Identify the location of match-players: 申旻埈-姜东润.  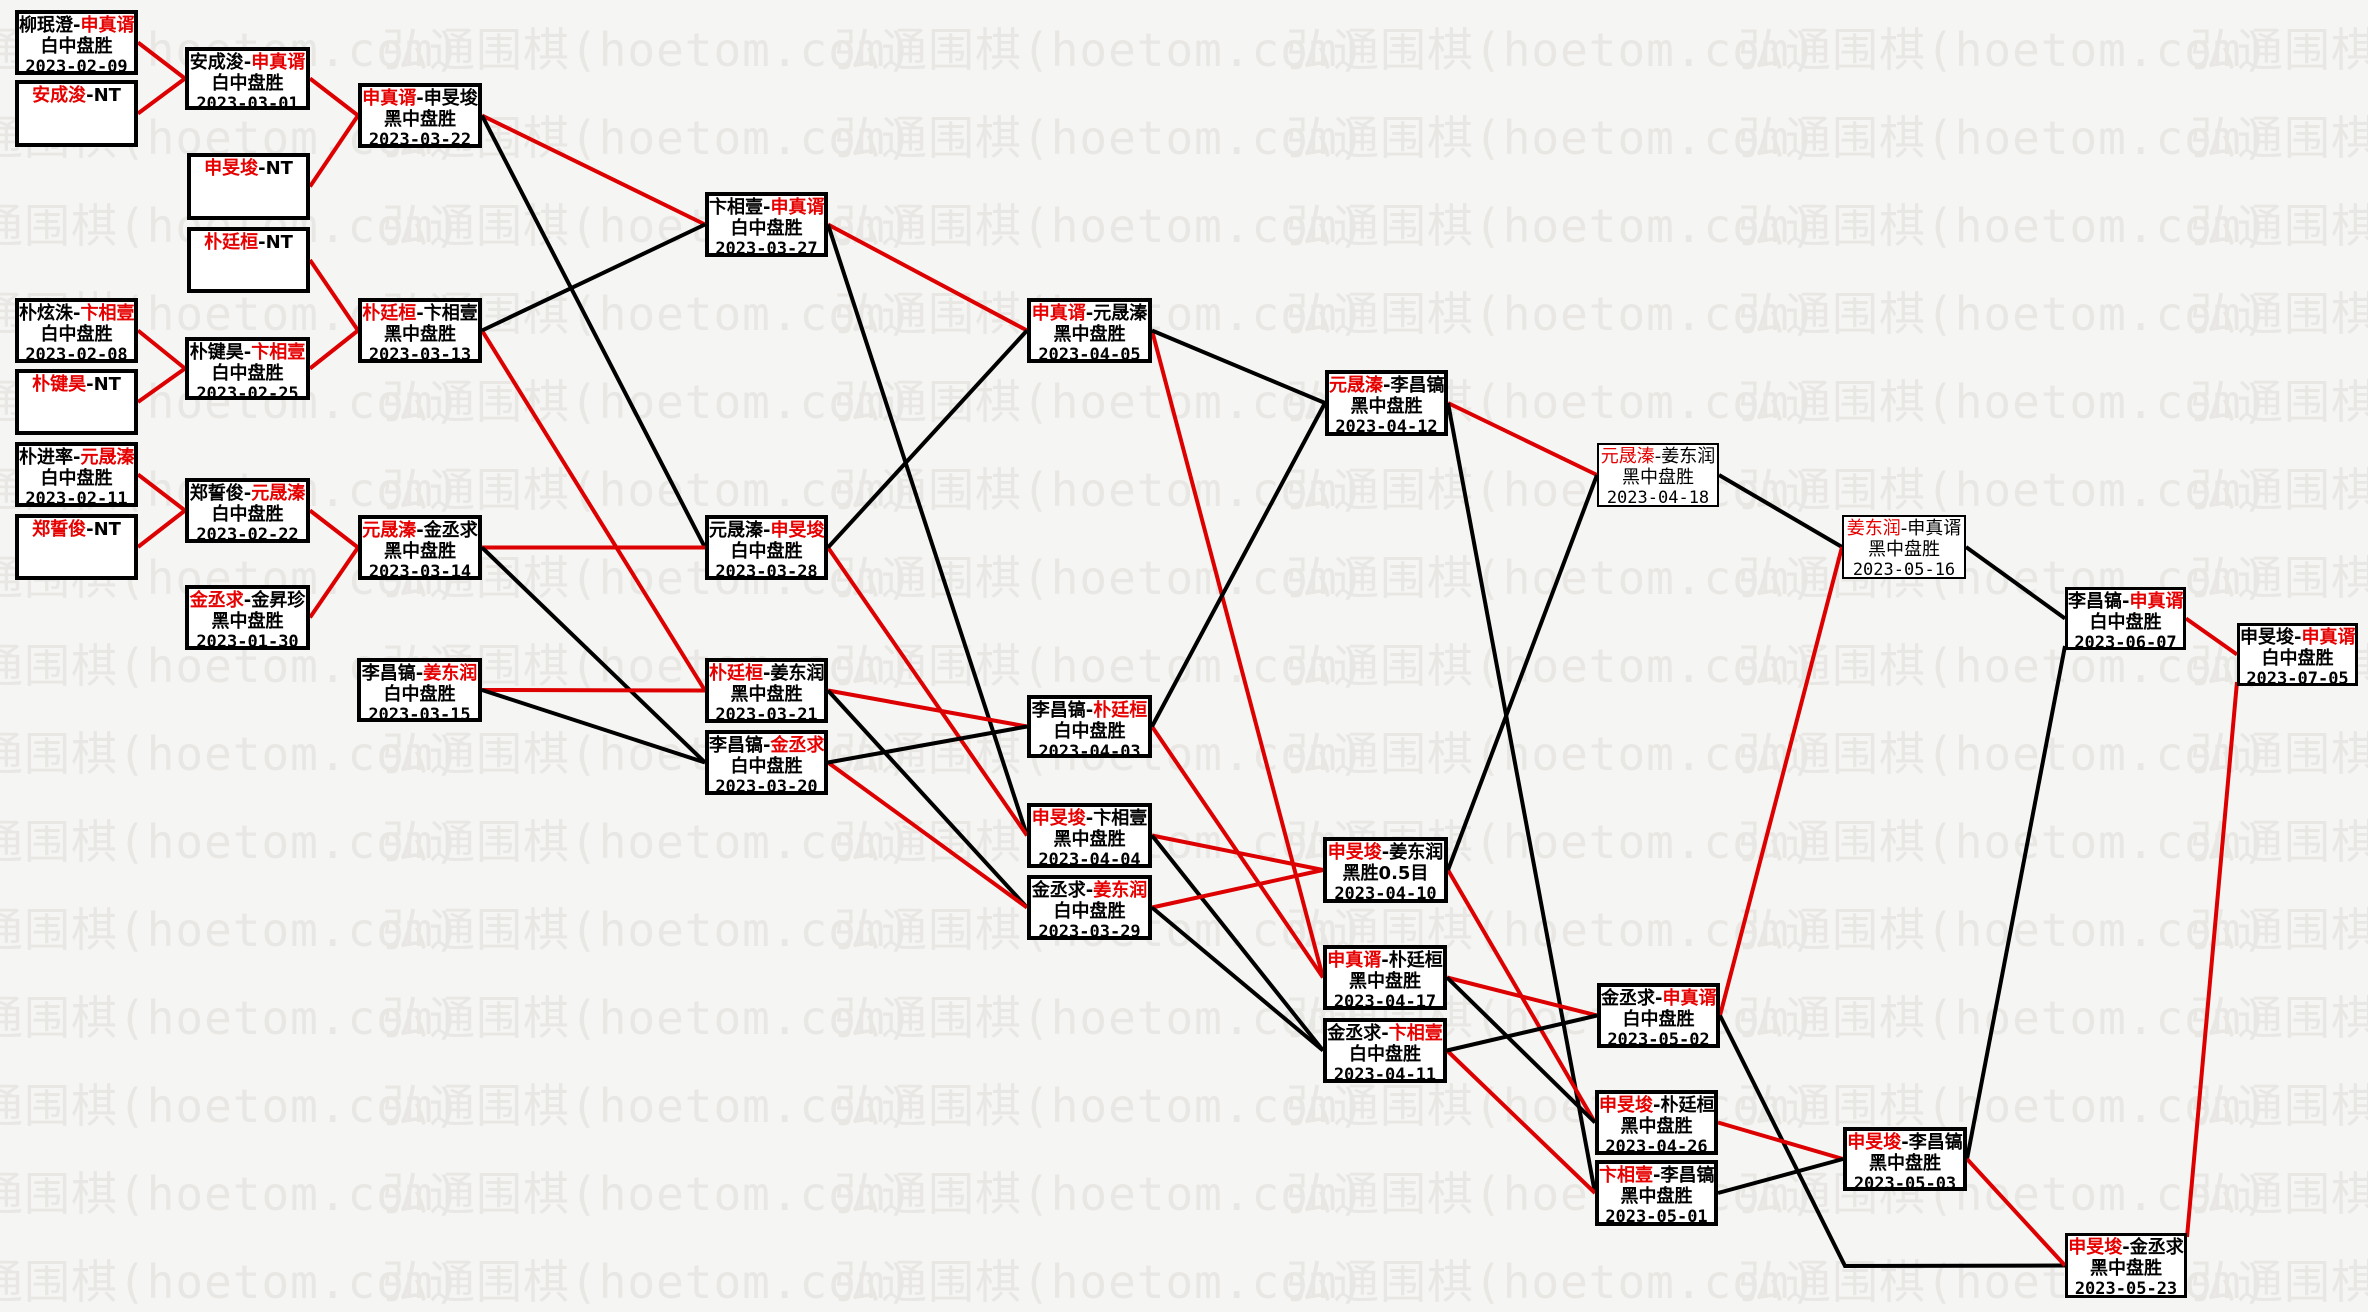
(1385, 852).